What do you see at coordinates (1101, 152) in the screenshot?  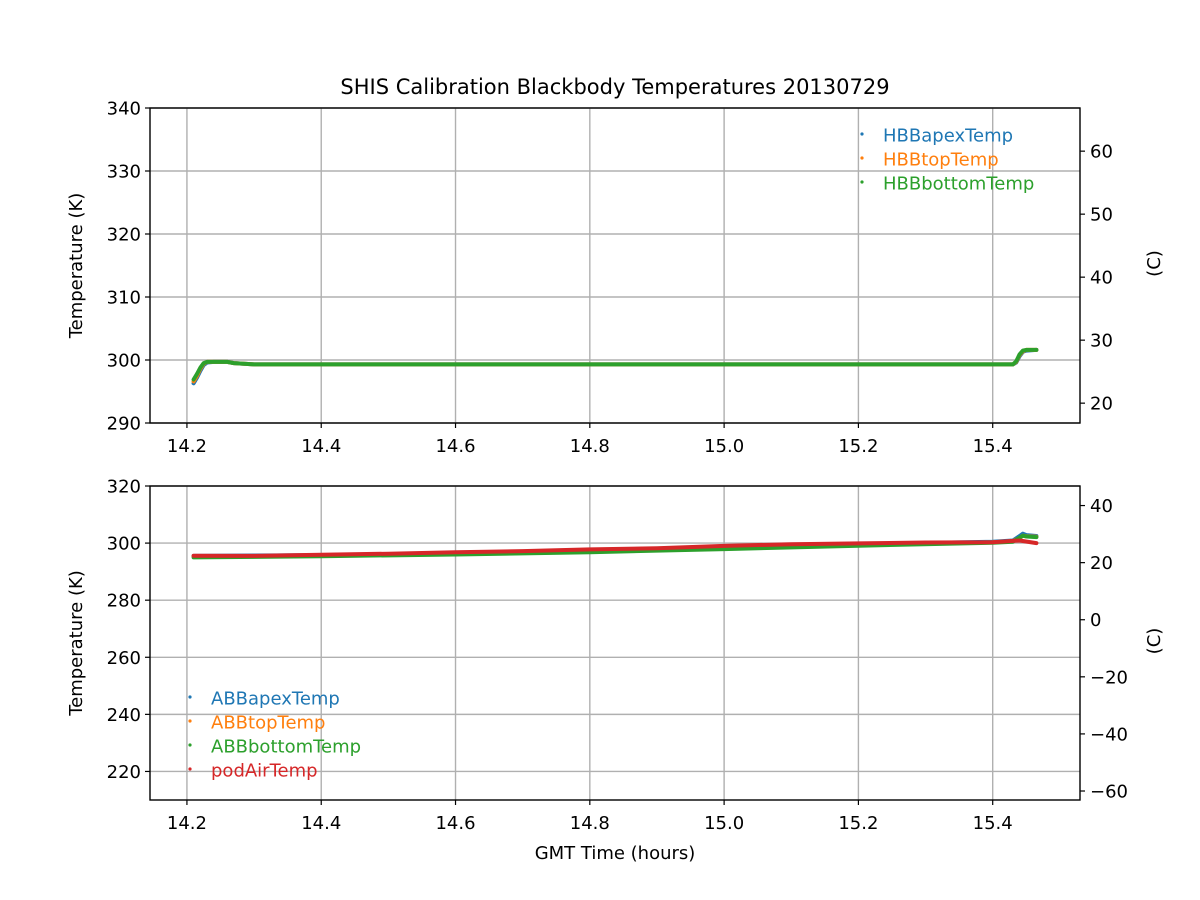 I see `right-y-tick-label: 60` at bounding box center [1101, 152].